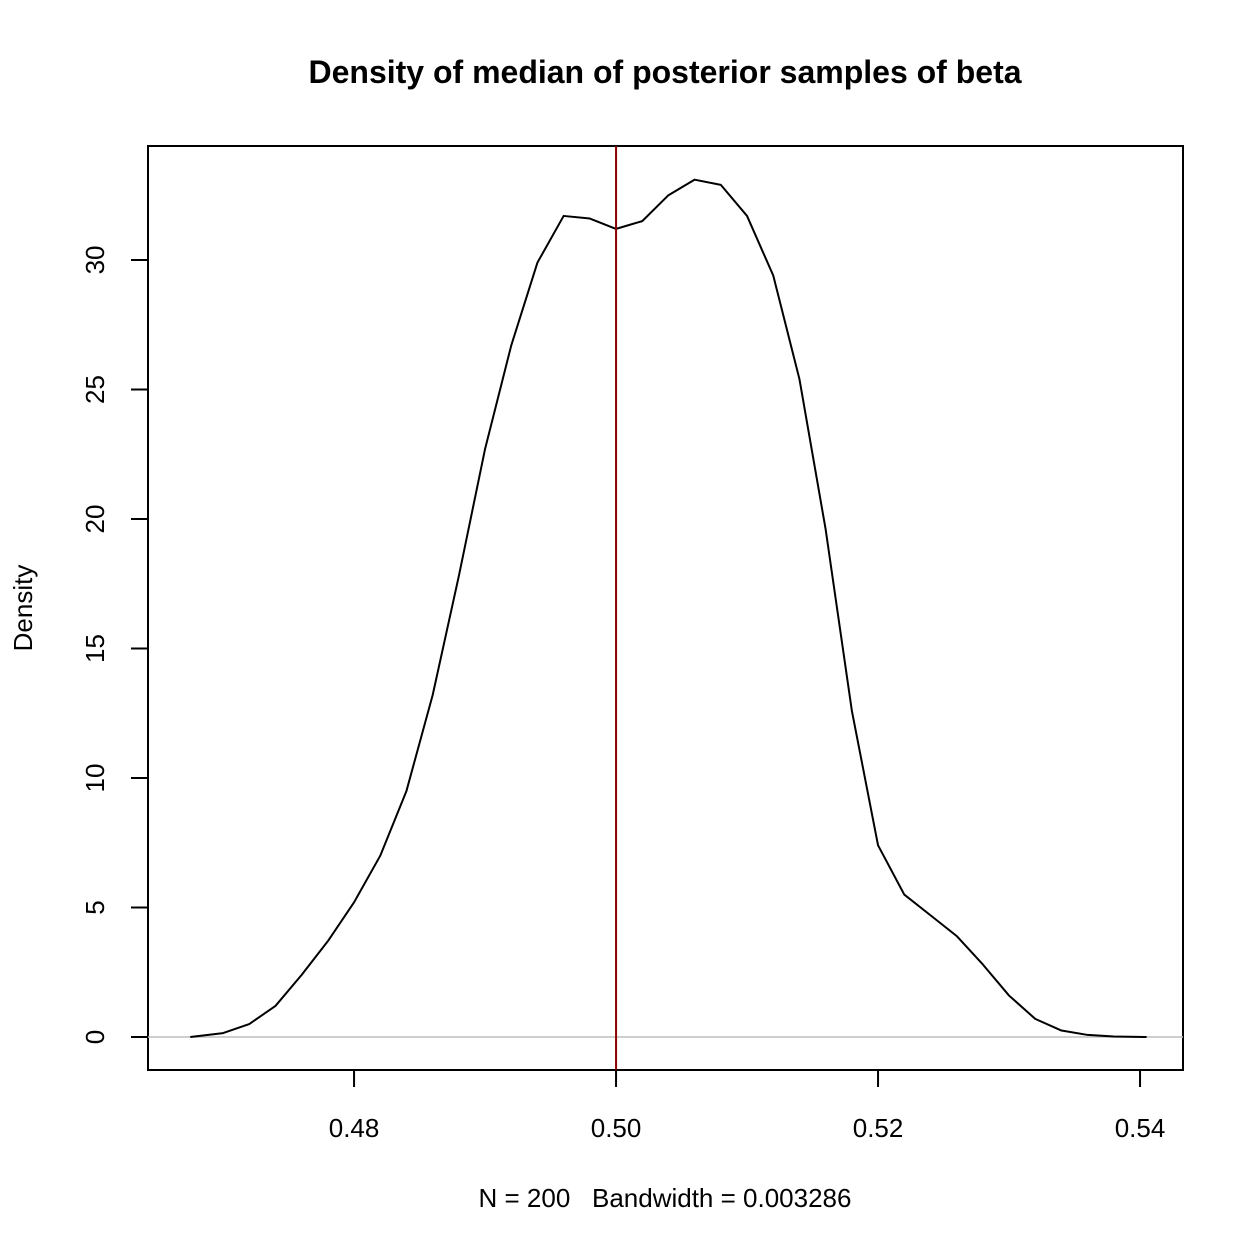  Describe the element at coordinates (354, 1128) in the screenshot. I see `x-tick-label: 0.48` at that location.